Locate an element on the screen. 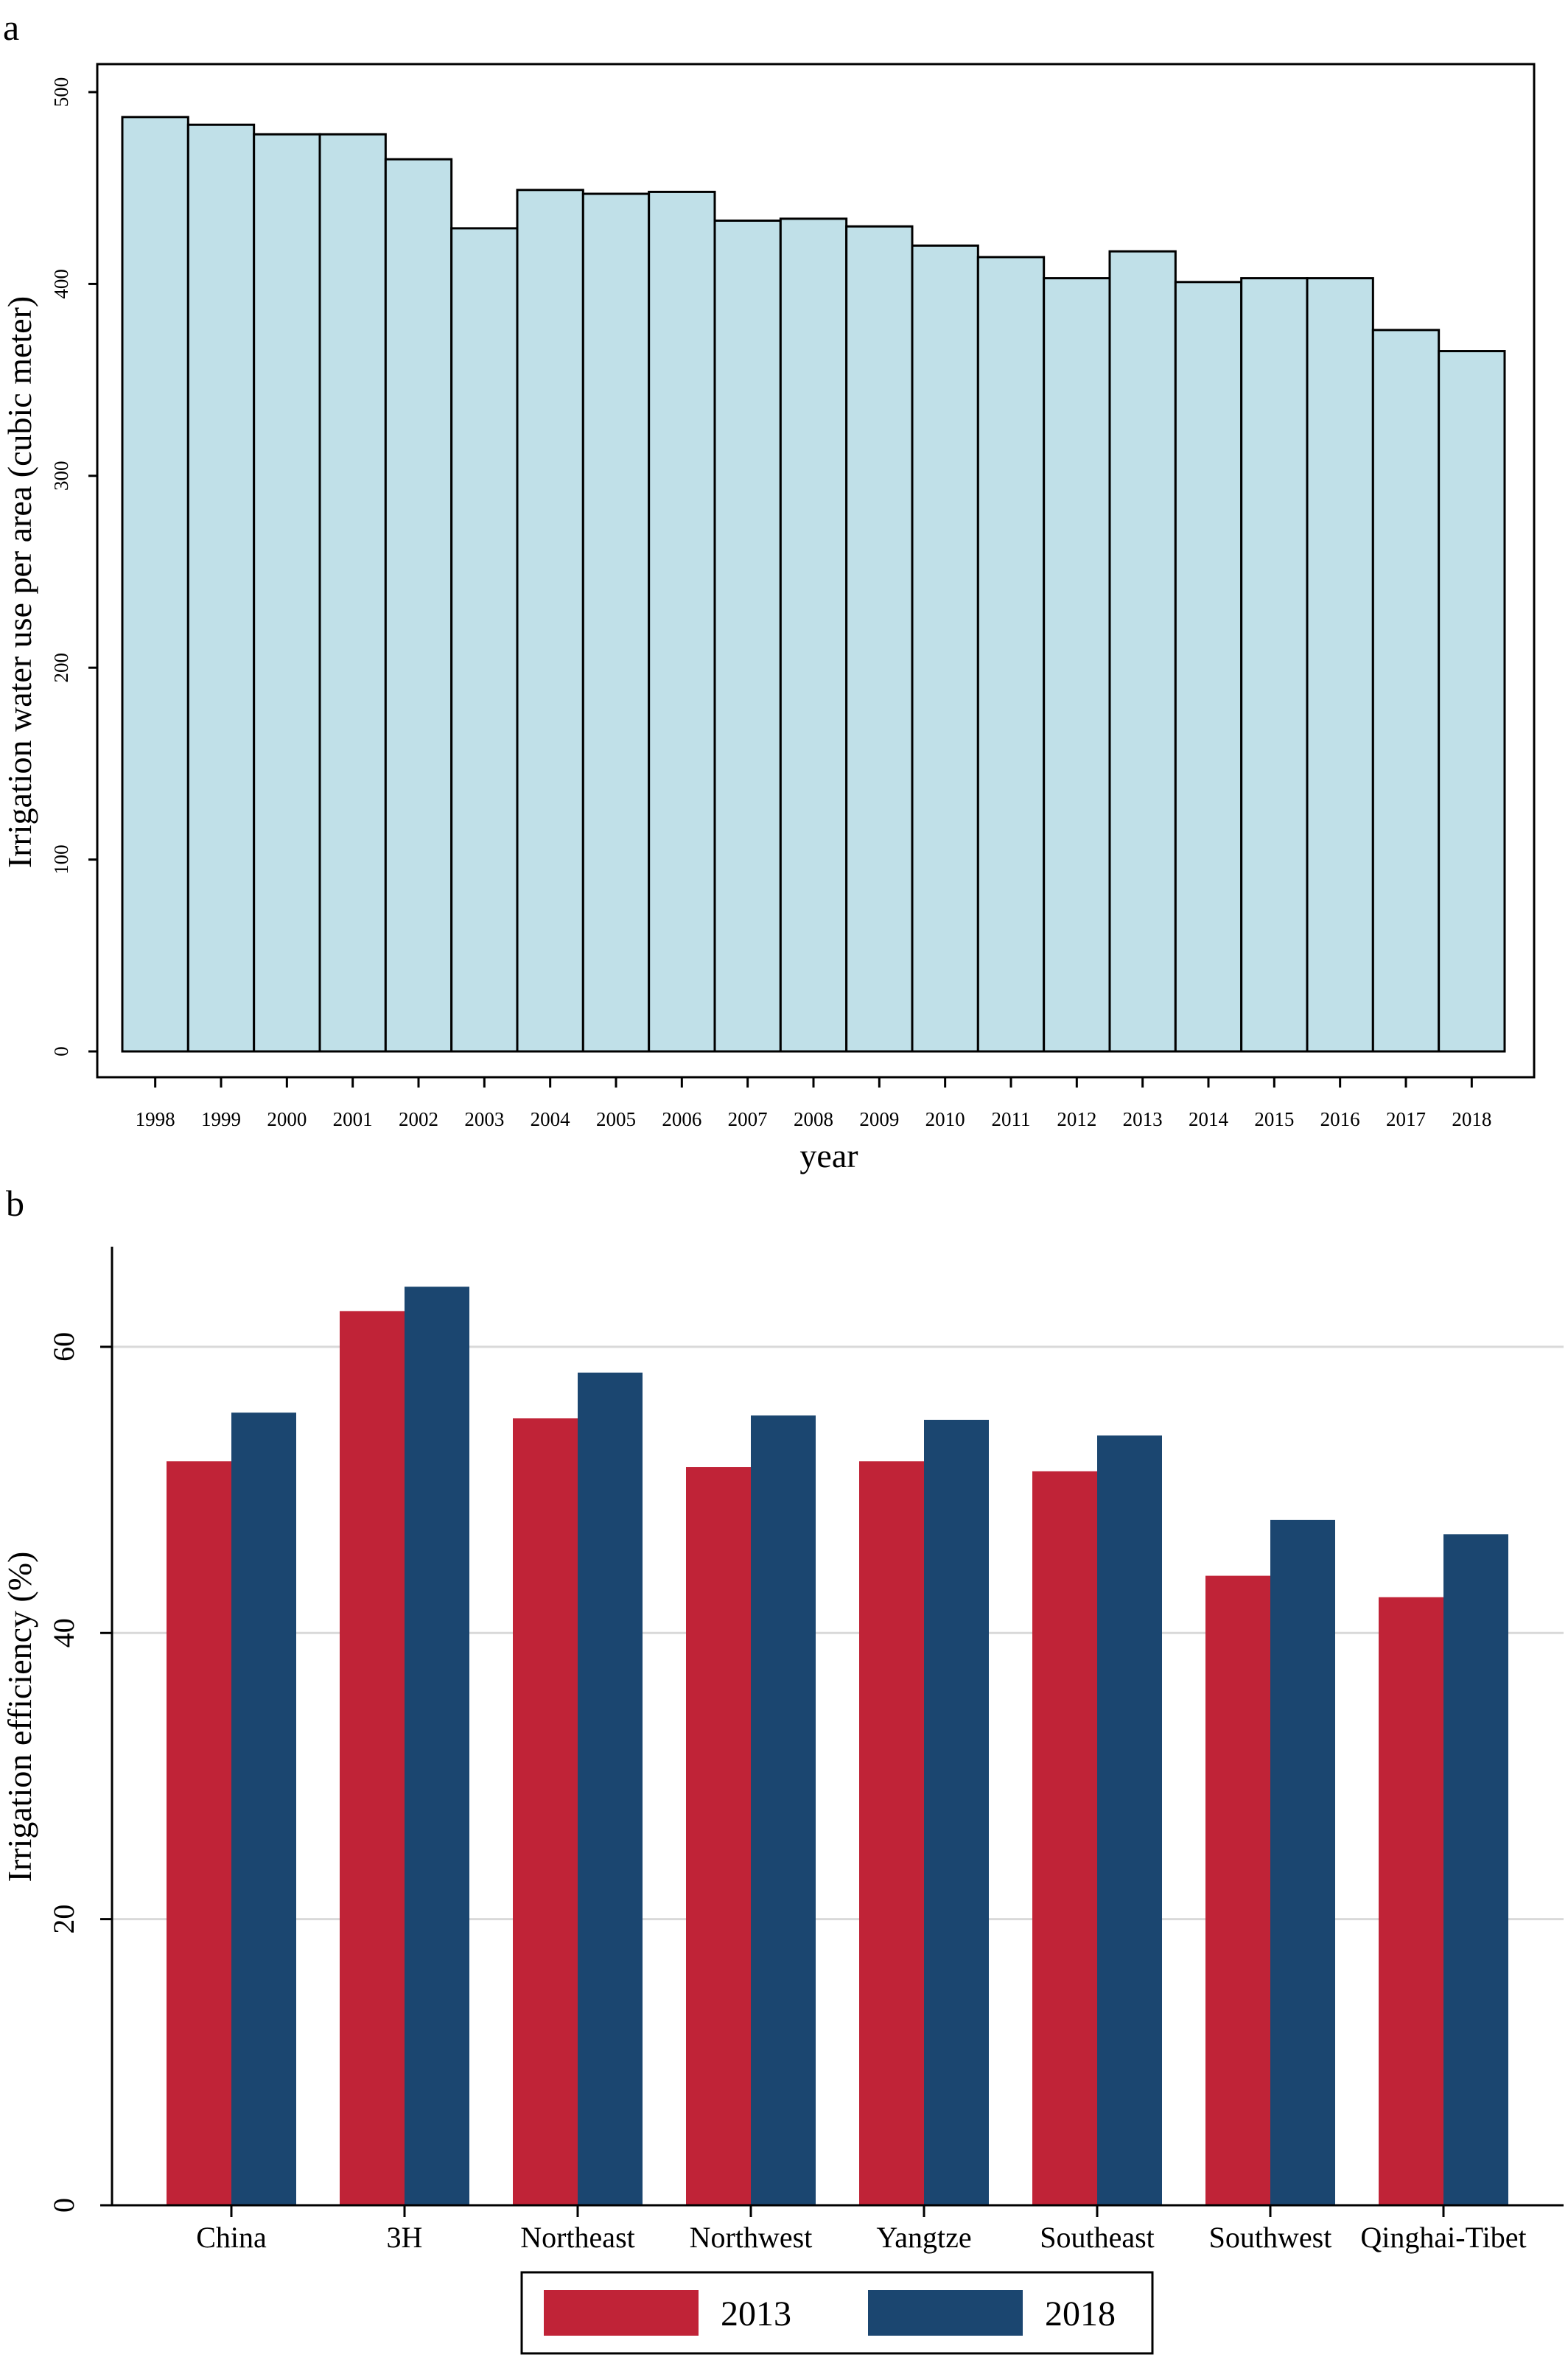 The width and height of the screenshot is (1568, 2360). bar-a-2014 is located at coordinates (1208, 667).